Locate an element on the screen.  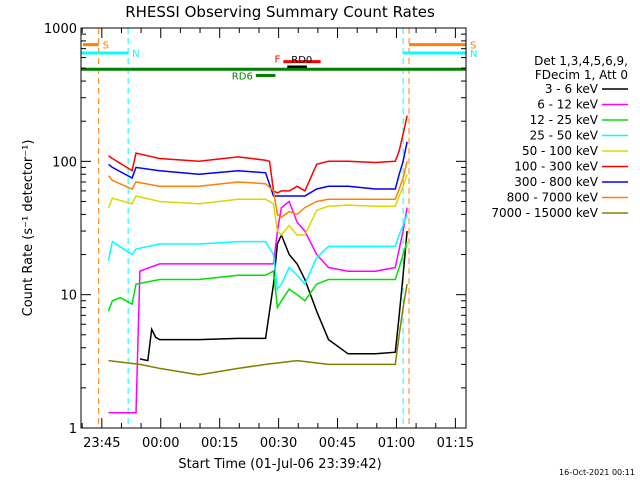
series-line-50-100-kev is located at coordinates (257, 205).